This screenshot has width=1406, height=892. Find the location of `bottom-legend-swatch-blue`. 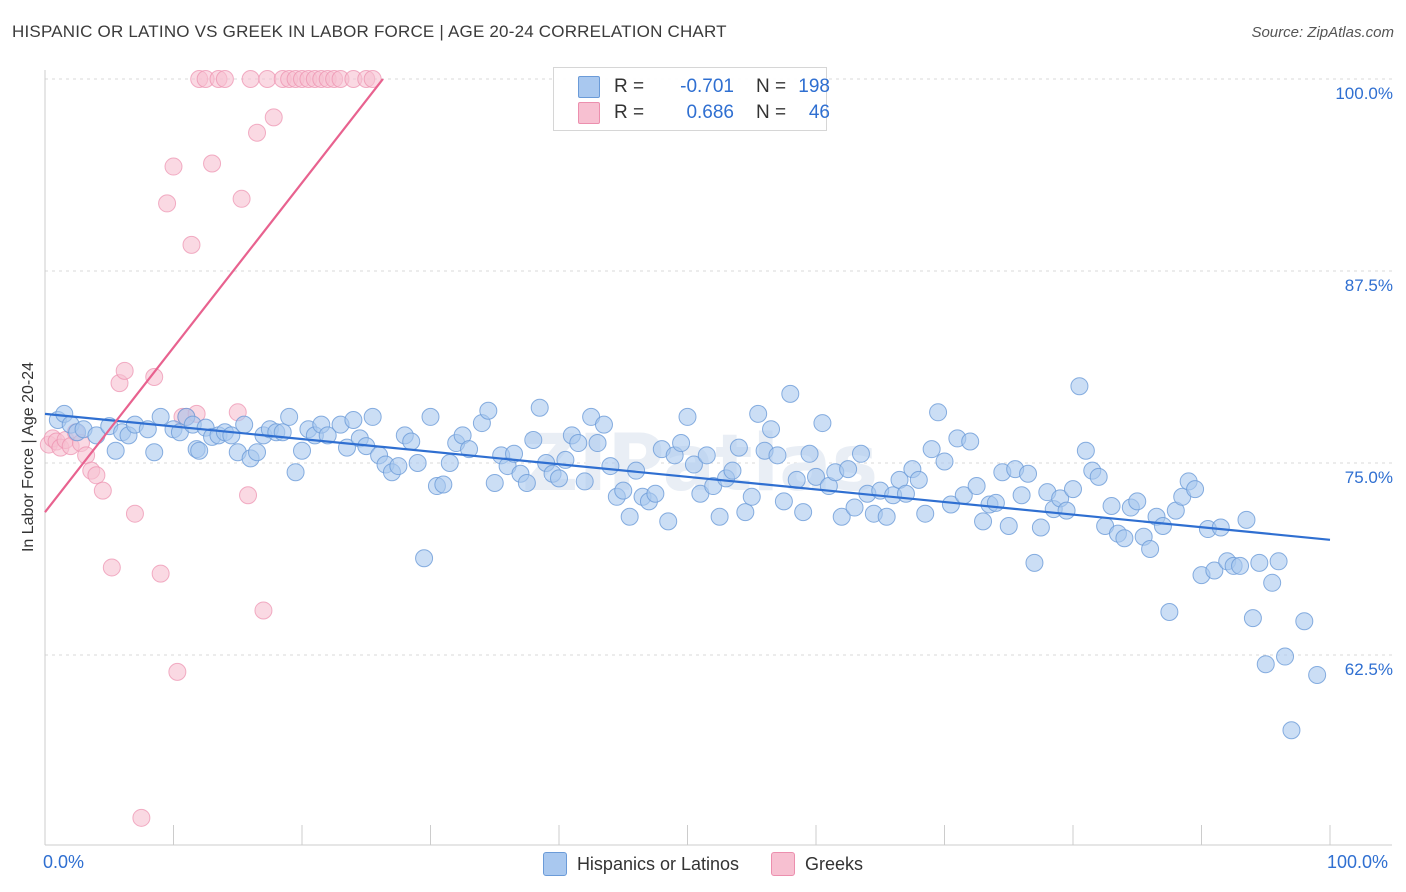

bottom-legend-swatch-blue is located at coordinates (554, 864).